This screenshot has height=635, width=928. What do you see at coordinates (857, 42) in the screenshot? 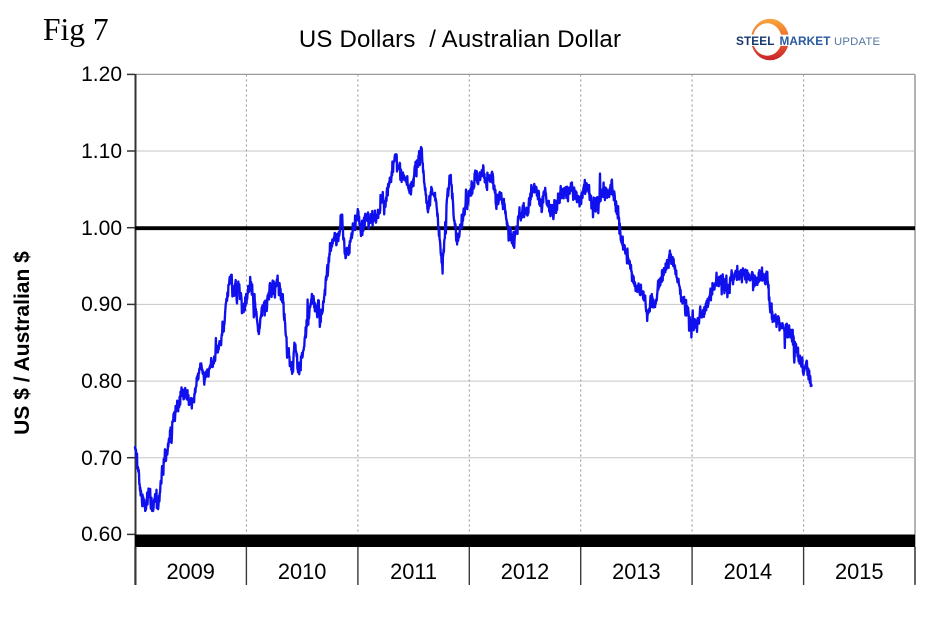
I see `svg-text: UPDATE` at bounding box center [857, 42].